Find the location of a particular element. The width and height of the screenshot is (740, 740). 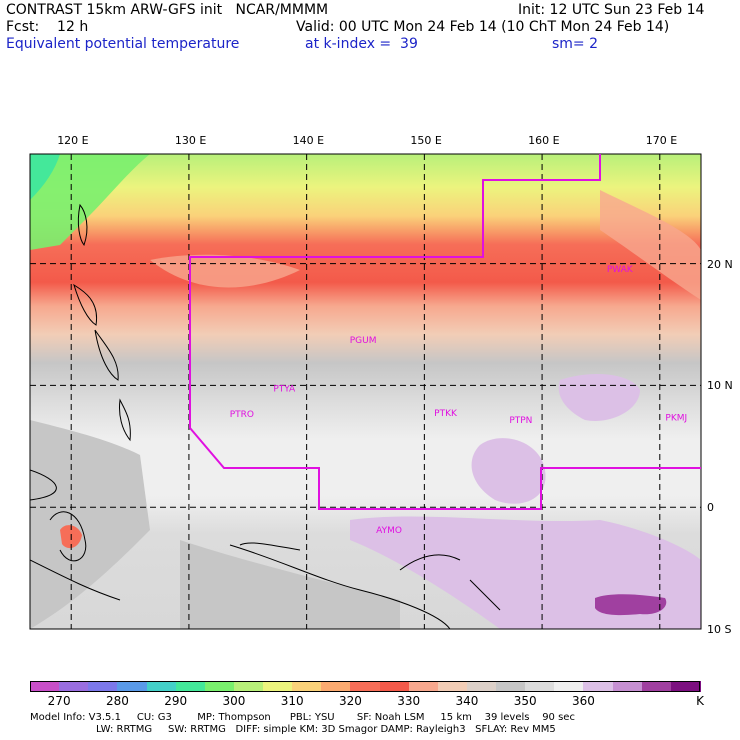

lon-label: 160 E is located at coordinates (544, 140).